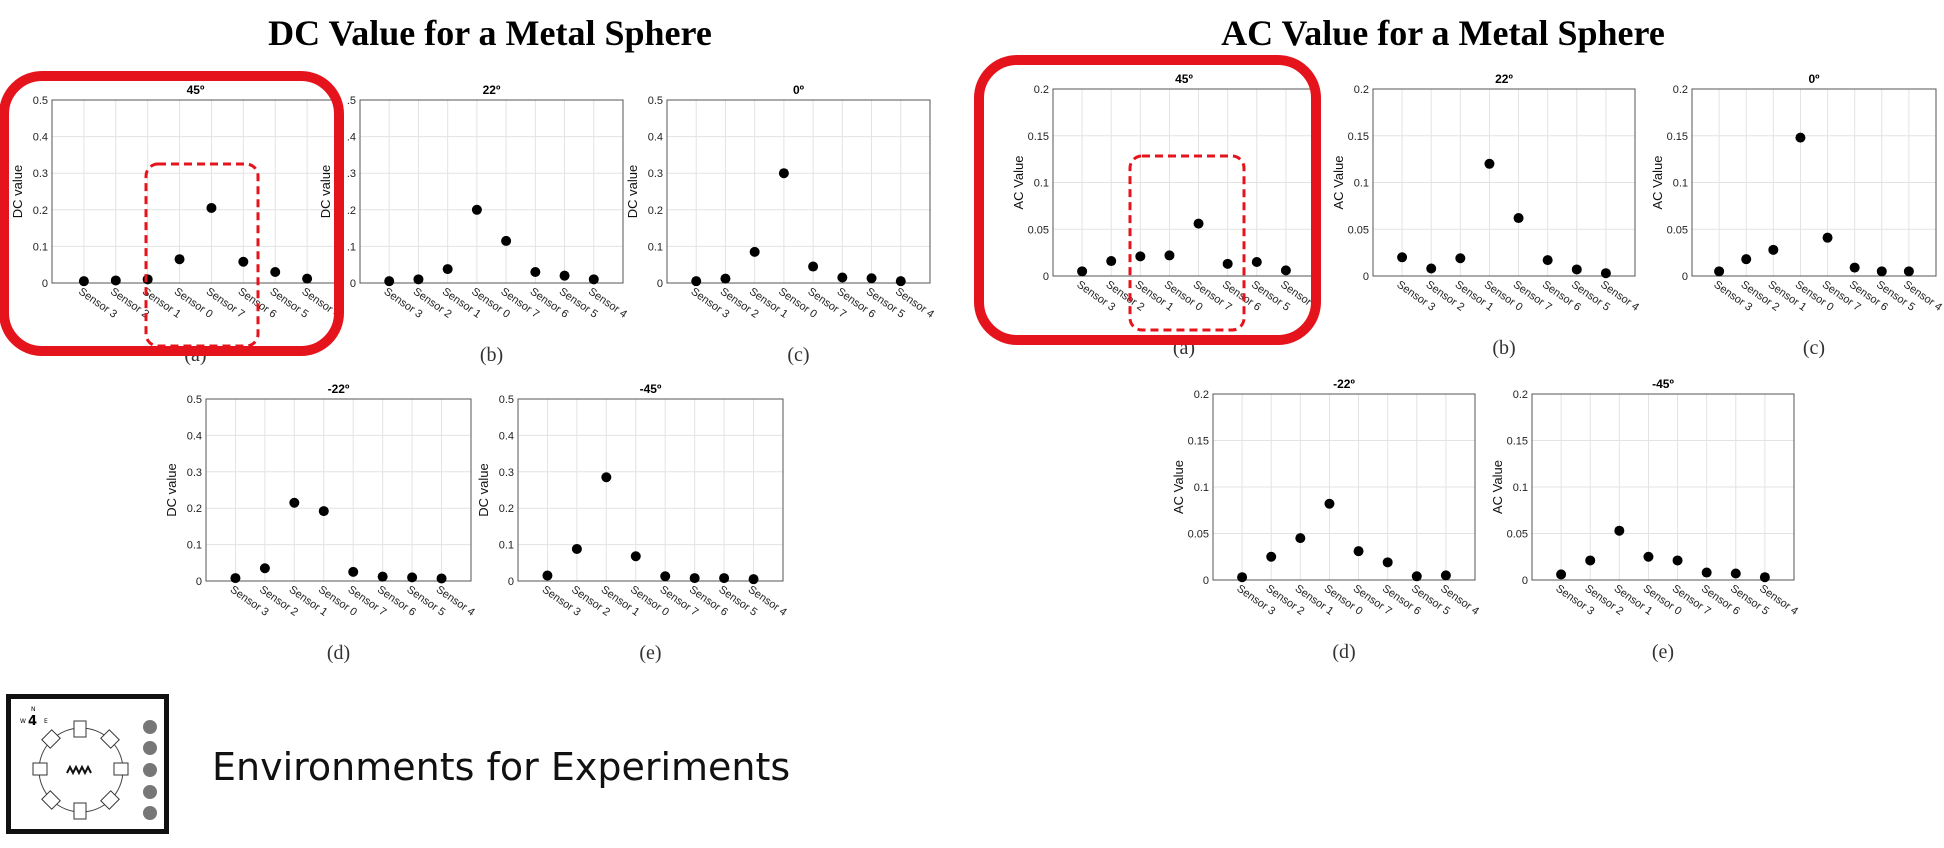 Image resolution: width=1944 pixels, height=848 pixels. Describe the element at coordinates (338, 490) in the screenshot. I see `plot-frame` at that location.